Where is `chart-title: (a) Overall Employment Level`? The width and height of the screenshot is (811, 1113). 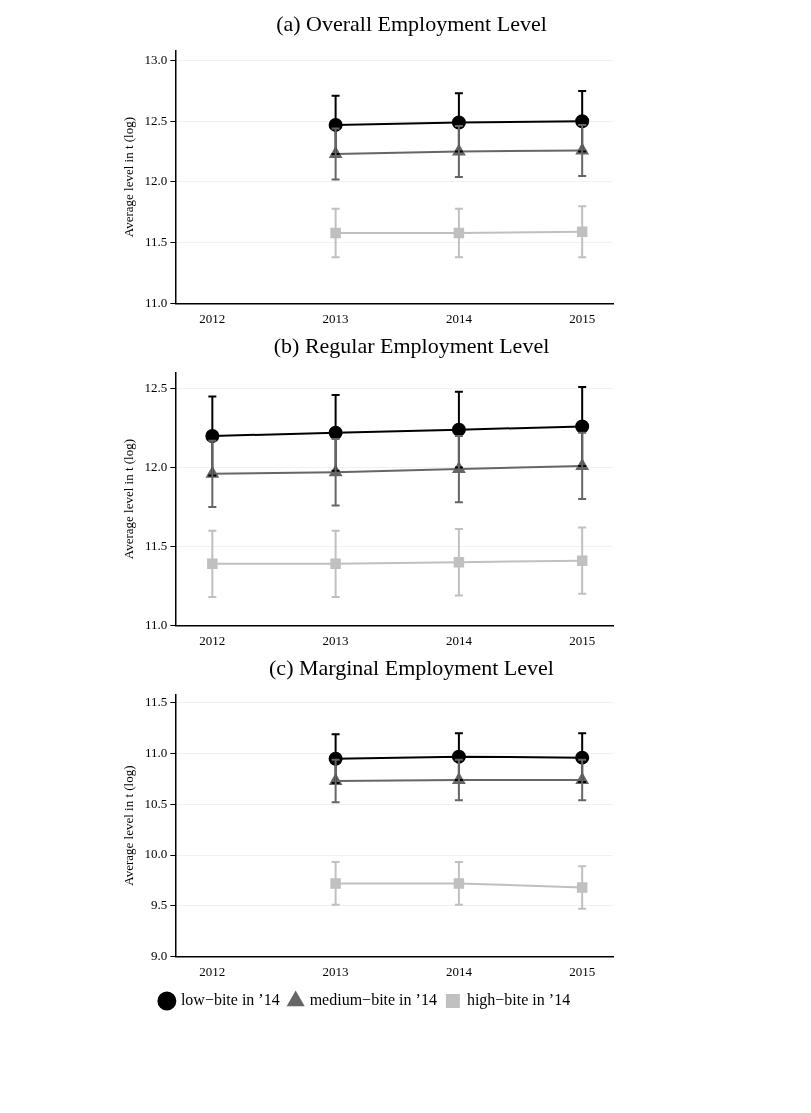
chart-title: (a) Overall Employment Level is located at coordinates (411, 24).